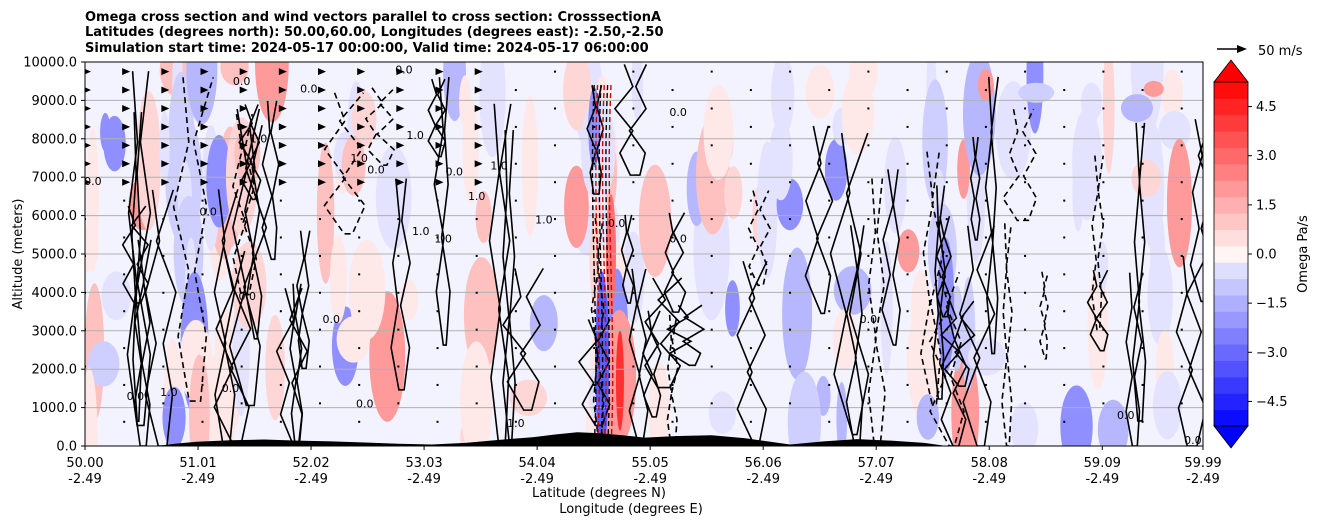  Describe the element at coordinates (552, 439) in the screenshot. I see `terrain-profile` at that location.